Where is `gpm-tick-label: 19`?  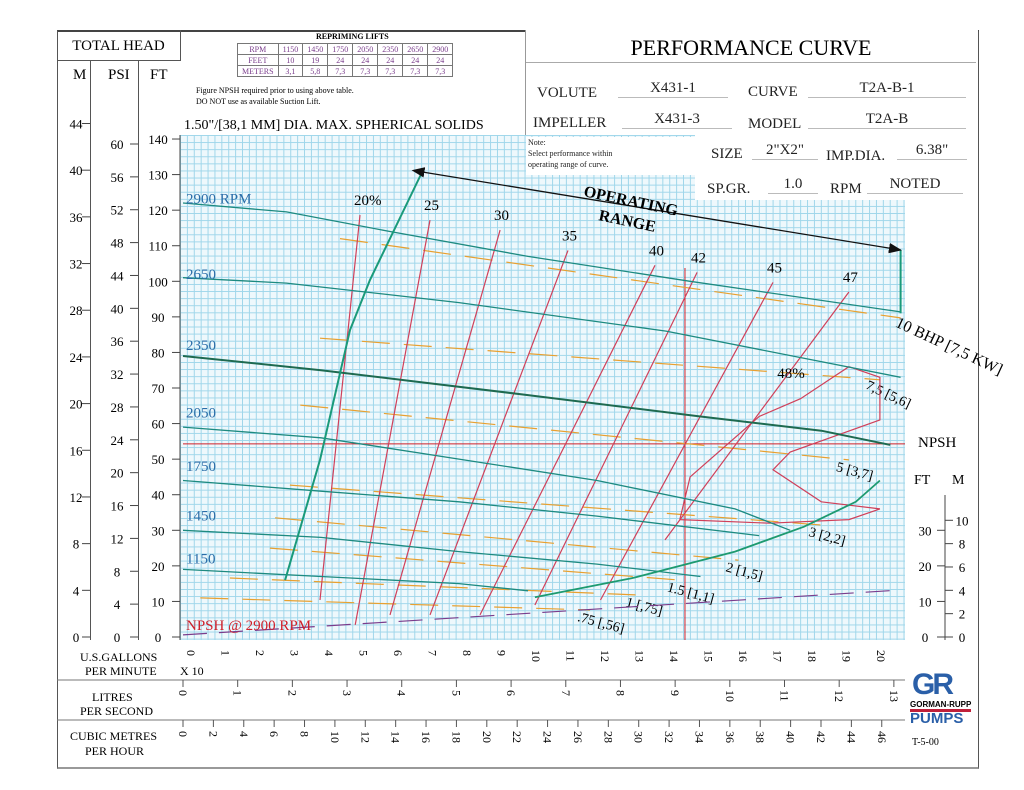
gpm-tick-label: 19 is located at coordinates (847, 656).